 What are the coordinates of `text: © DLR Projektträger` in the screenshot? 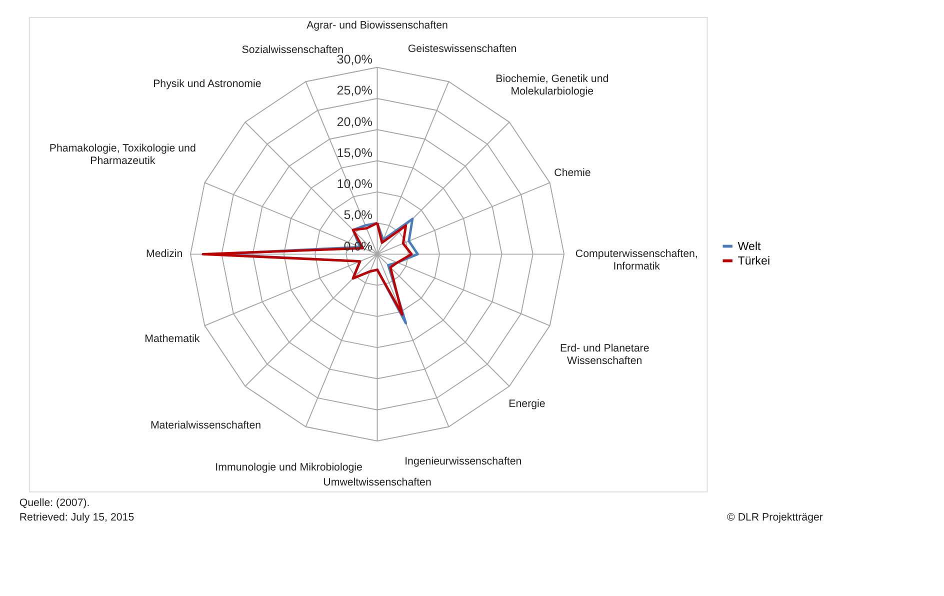 It's located at (775, 517).